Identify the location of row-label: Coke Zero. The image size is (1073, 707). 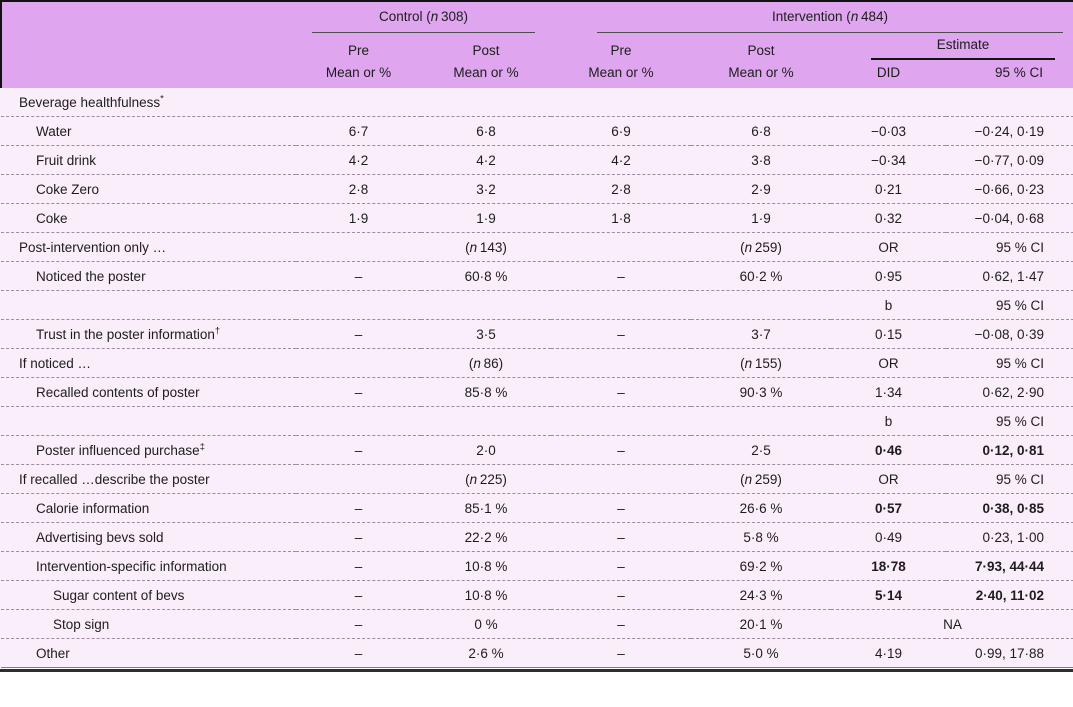
(148, 189).